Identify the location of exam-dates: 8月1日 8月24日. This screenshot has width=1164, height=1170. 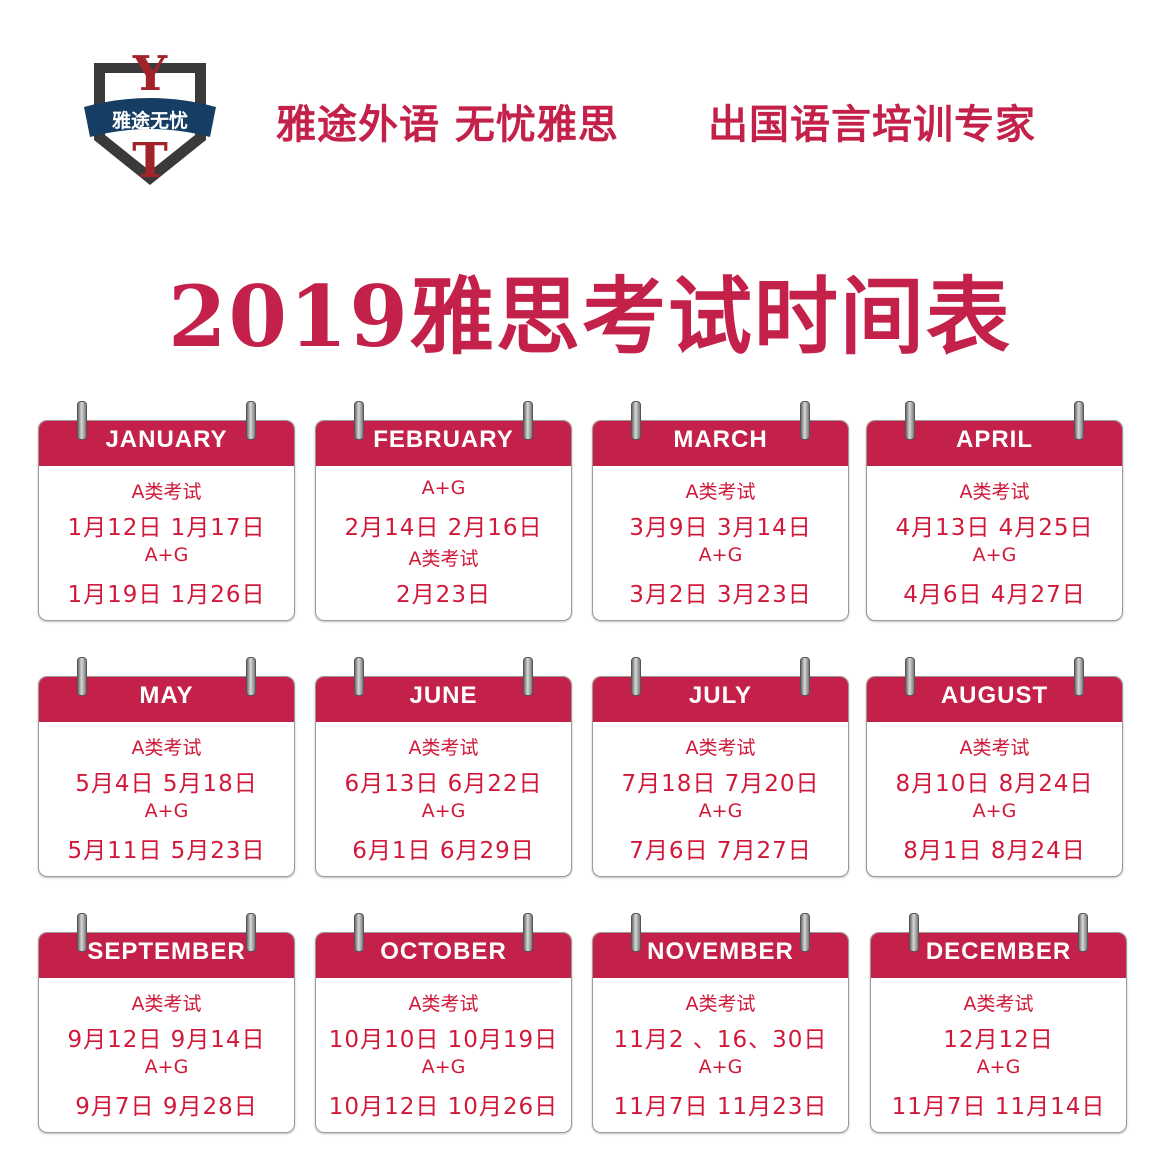
(994, 851).